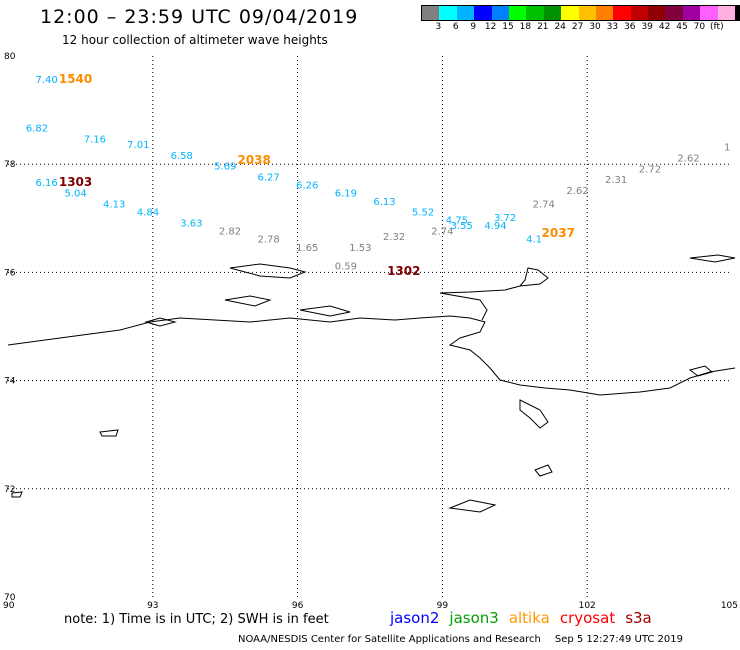 The image size is (740, 650). I want to click on latitude-labels: 80 78 76 74 72 70, so click(10, 327).